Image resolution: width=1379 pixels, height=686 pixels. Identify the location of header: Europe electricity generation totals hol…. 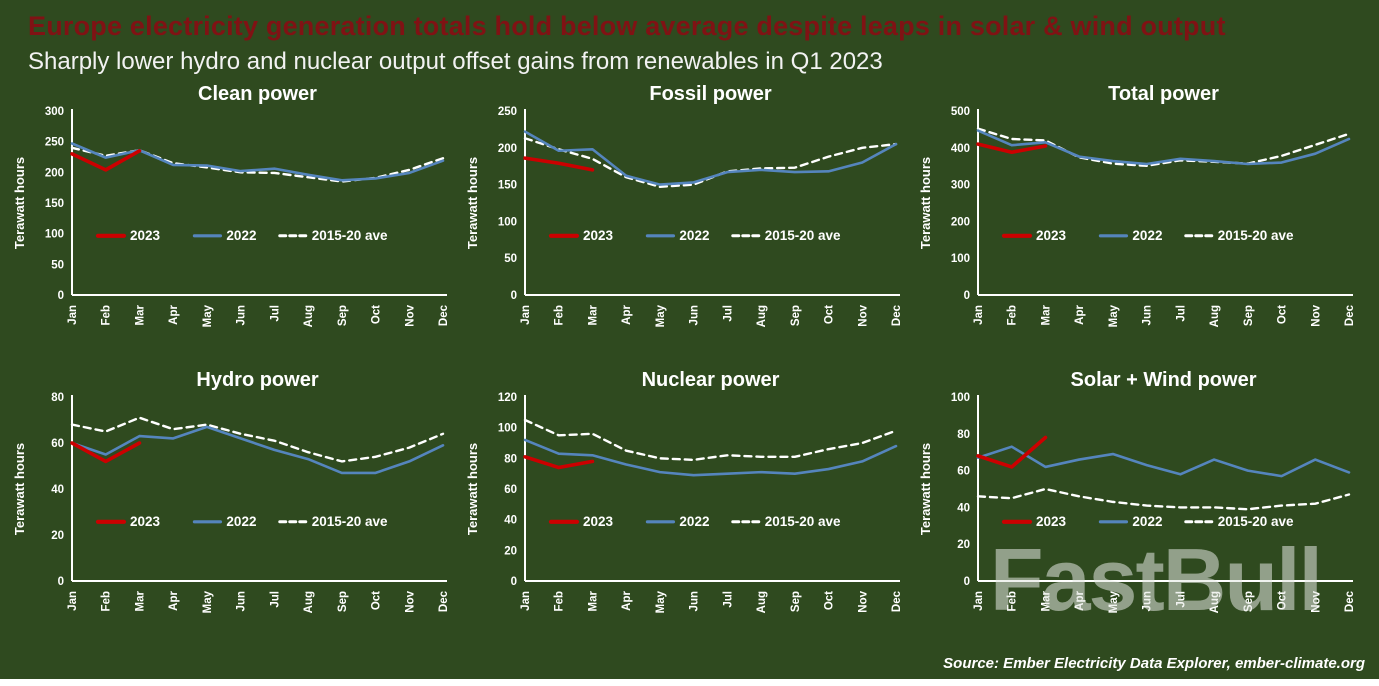
(689, 38).